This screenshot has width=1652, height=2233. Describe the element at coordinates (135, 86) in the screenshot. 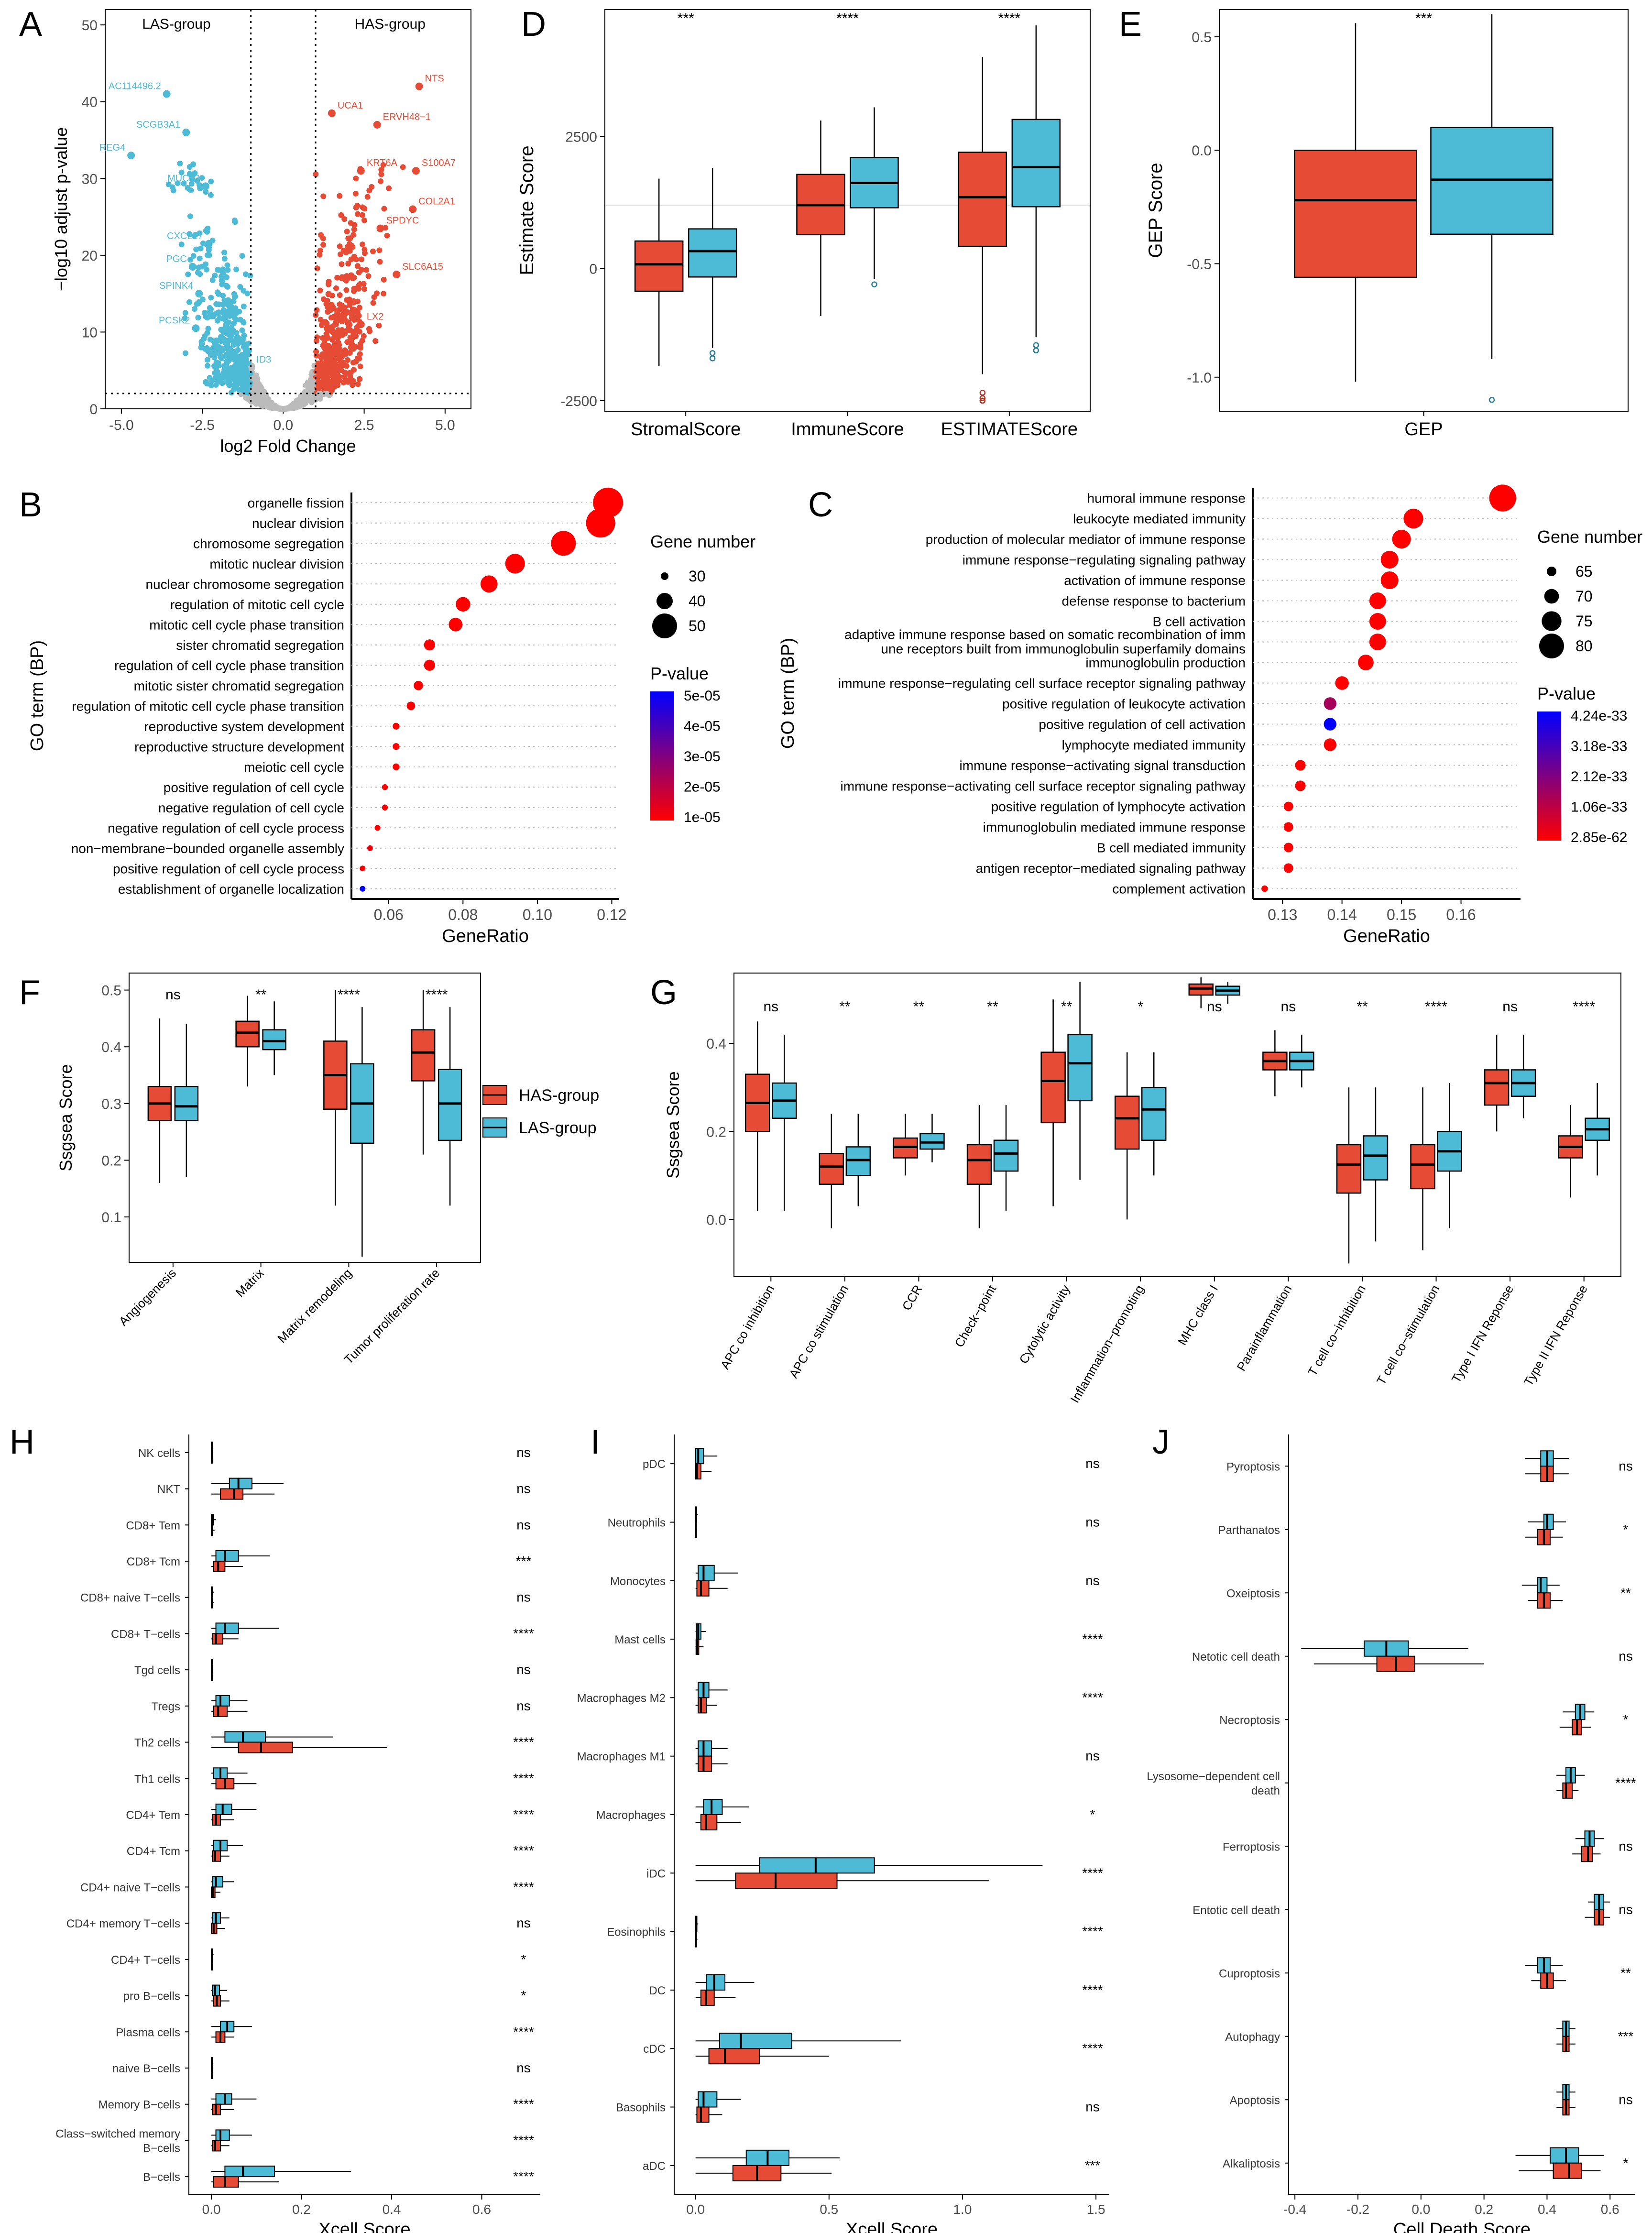

I see `gene-label: AC114496.2` at that location.